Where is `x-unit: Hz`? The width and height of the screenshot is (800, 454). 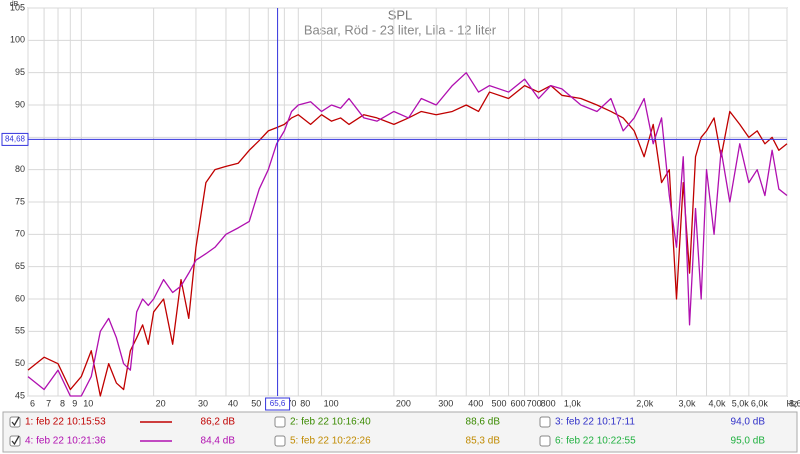
x-unit: Hz is located at coordinates (792, 403).